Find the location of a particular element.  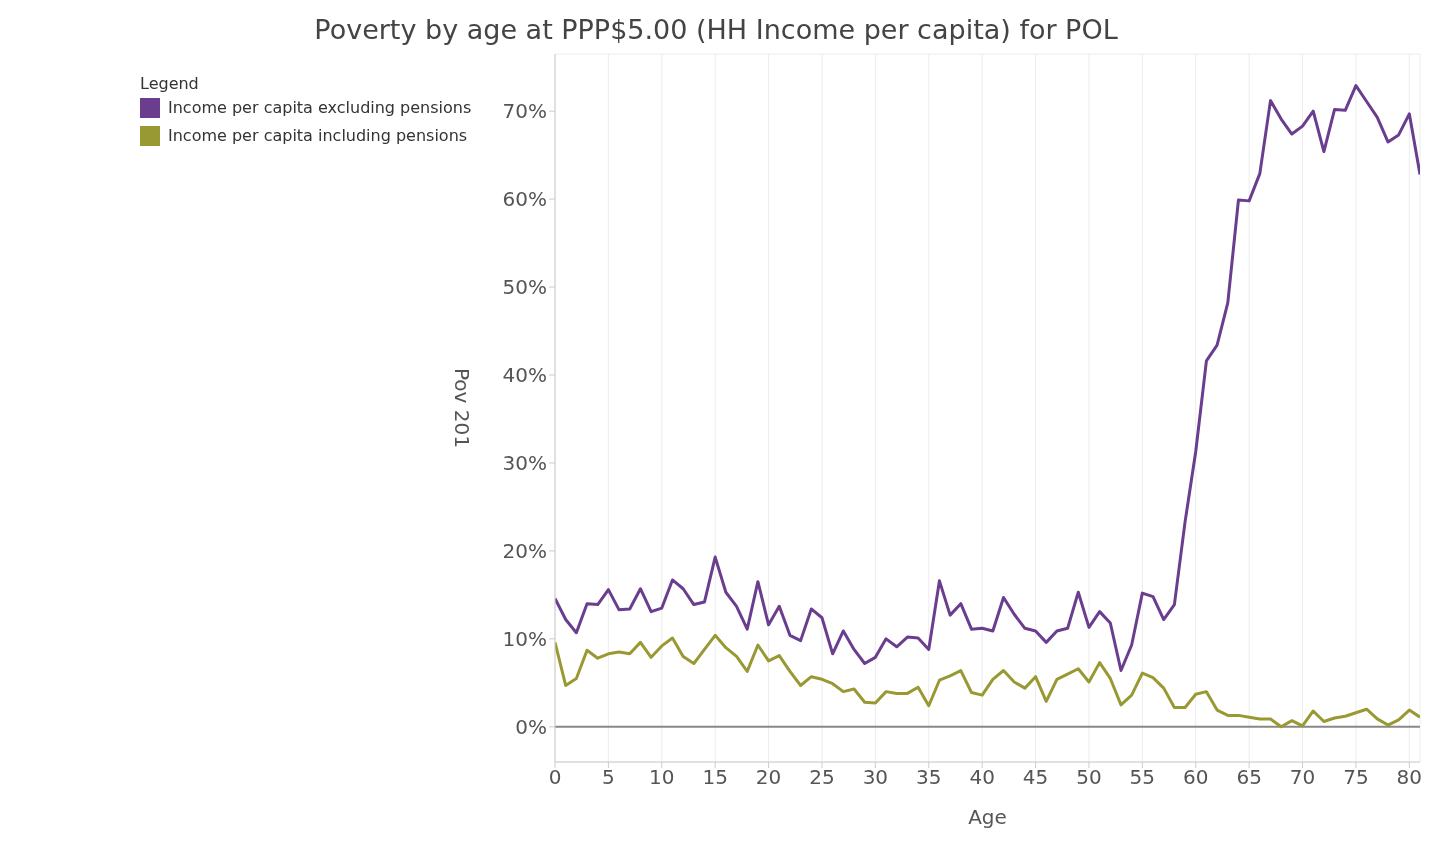

y-tick-label: 50% is located at coordinates (524, 287).